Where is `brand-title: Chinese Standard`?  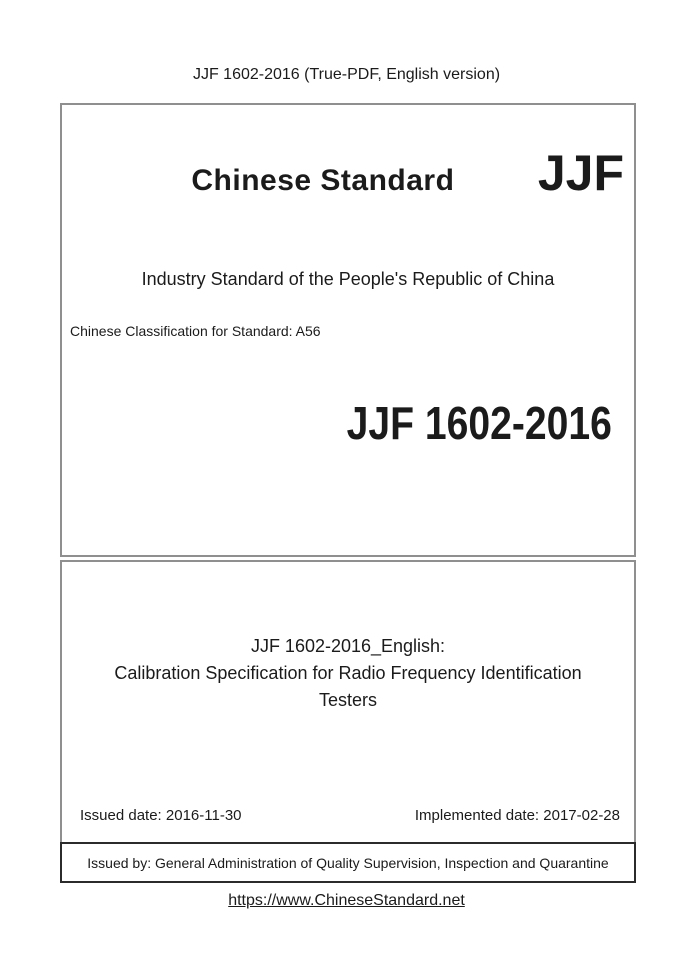 brand-title: Chinese Standard is located at coordinates (323, 180).